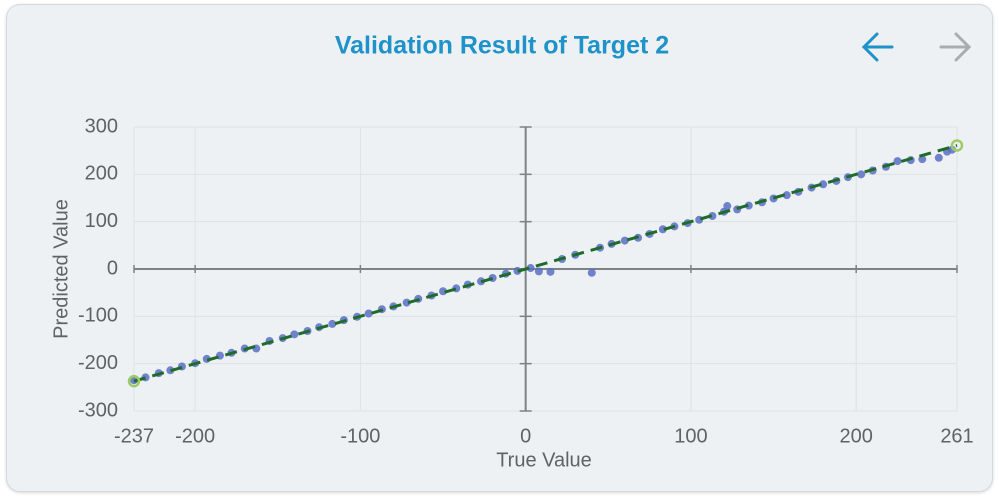 This screenshot has height=498, width=999. I want to click on y-tick-label: -300, so click(98, 410).